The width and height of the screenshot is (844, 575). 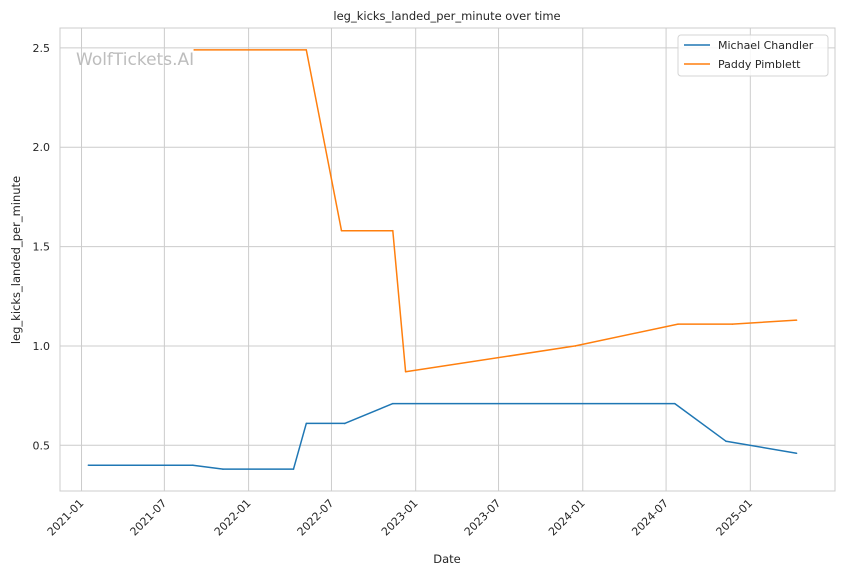 I want to click on x-tick-label: 2024-07, so click(x=650, y=518).